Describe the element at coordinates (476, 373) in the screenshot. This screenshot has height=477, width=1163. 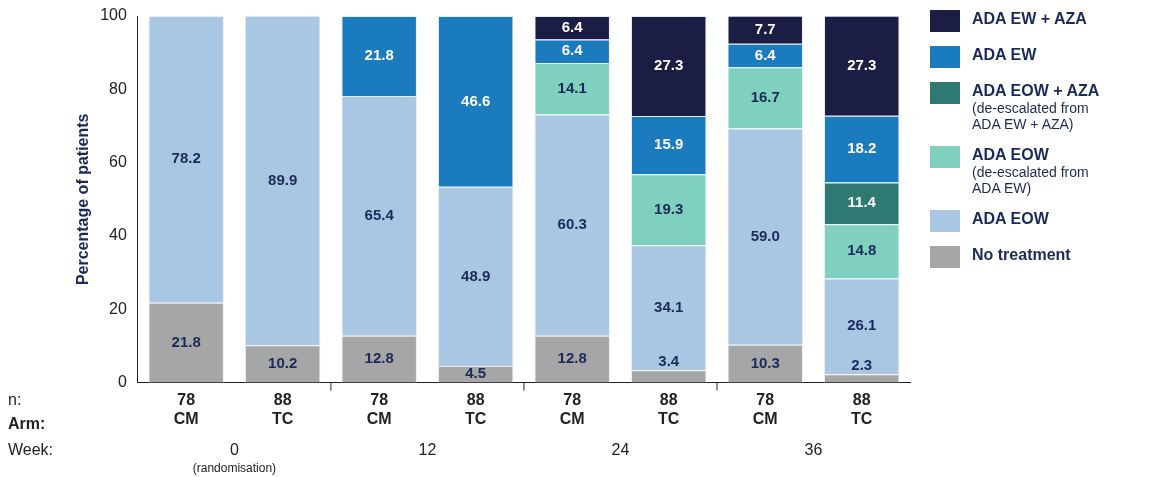
I see `data-label: 4.5` at that location.